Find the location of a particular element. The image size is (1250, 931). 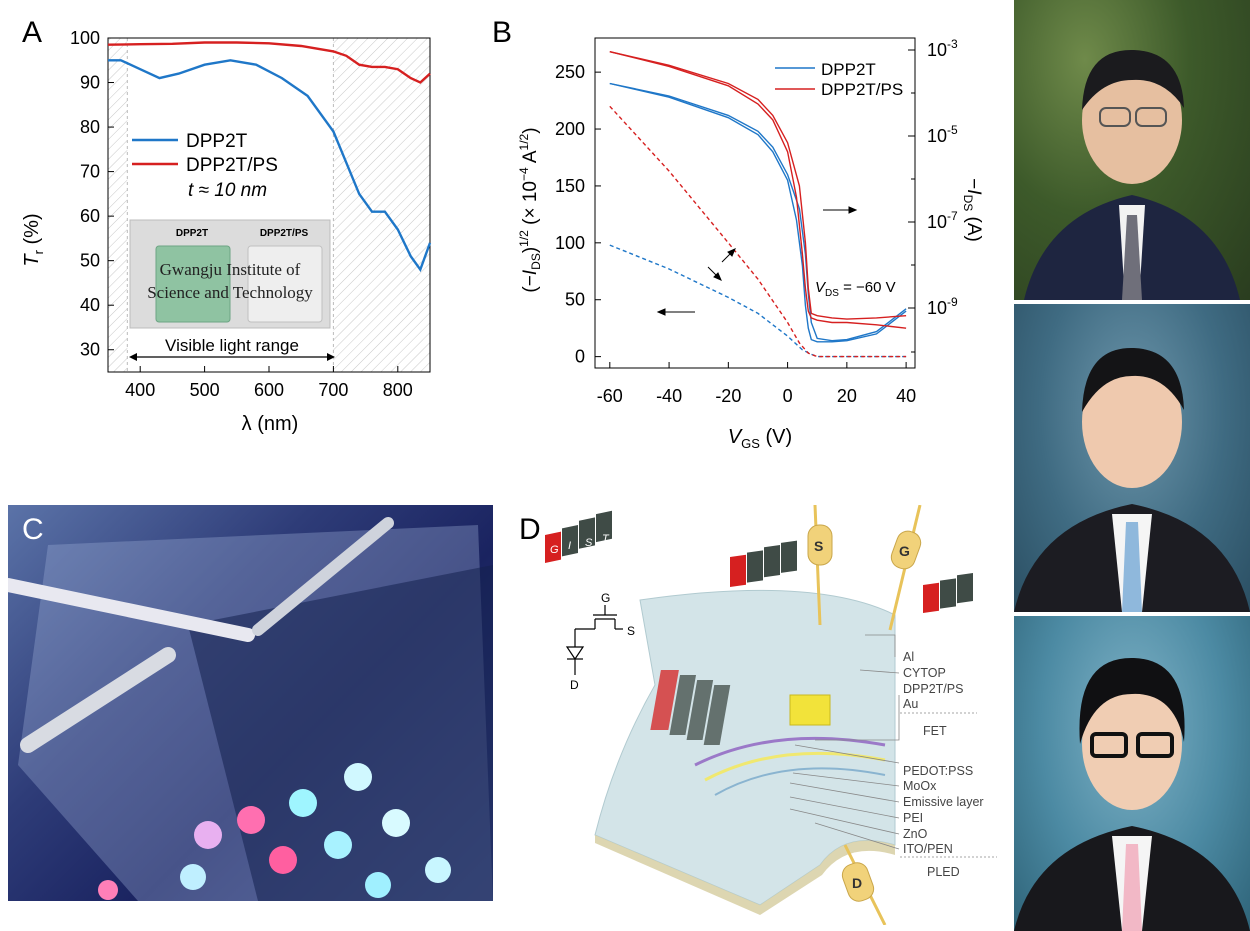

panel-b-letter: B is located at coordinates (502, 32).